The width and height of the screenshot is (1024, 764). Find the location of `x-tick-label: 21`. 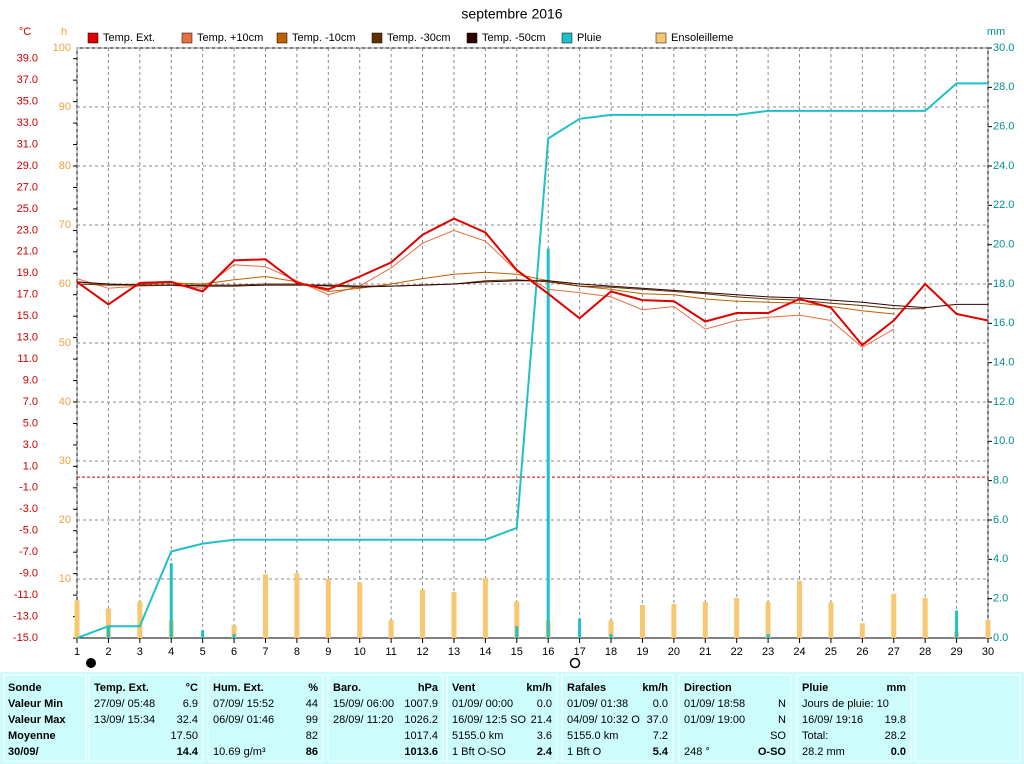

x-tick-label: 21 is located at coordinates (705, 652).